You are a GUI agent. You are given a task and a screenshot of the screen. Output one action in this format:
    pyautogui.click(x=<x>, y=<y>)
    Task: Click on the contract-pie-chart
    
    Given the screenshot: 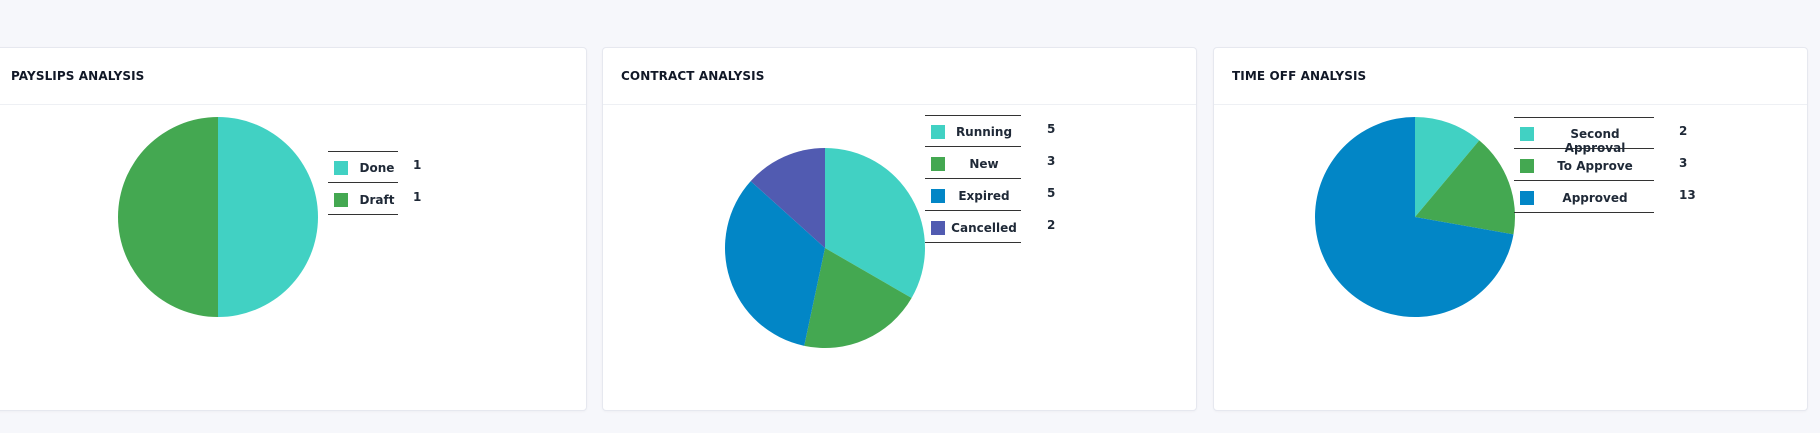 What is the action you would take?
    pyautogui.click(x=825, y=248)
    